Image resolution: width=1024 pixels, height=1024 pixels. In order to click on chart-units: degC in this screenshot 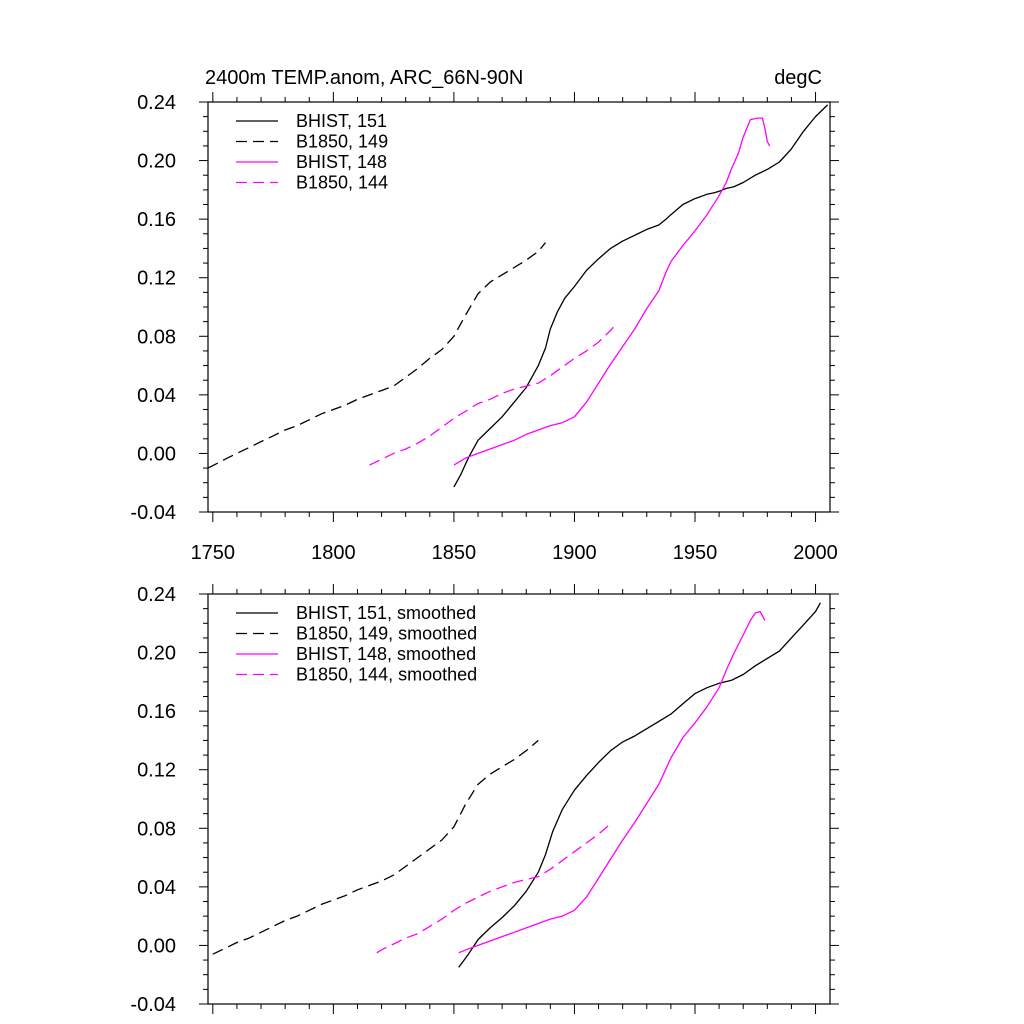, I will do `click(798, 78)`.